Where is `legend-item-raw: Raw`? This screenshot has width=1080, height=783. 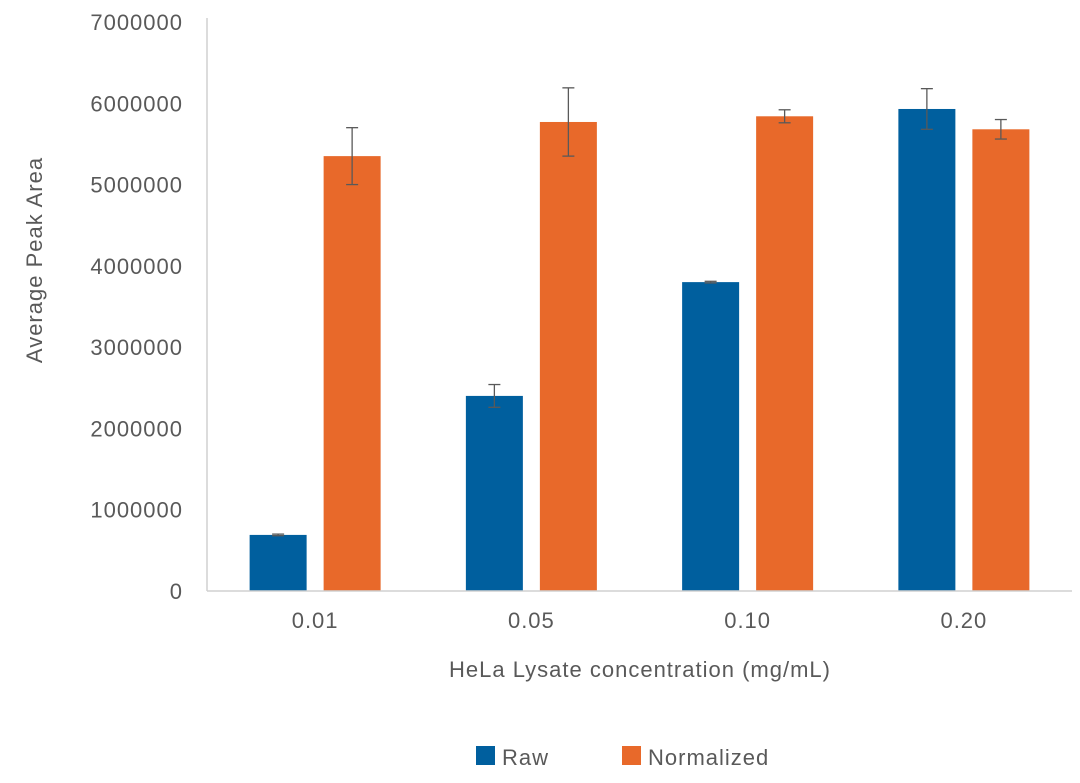
legend-item-raw: Raw is located at coordinates (512, 757).